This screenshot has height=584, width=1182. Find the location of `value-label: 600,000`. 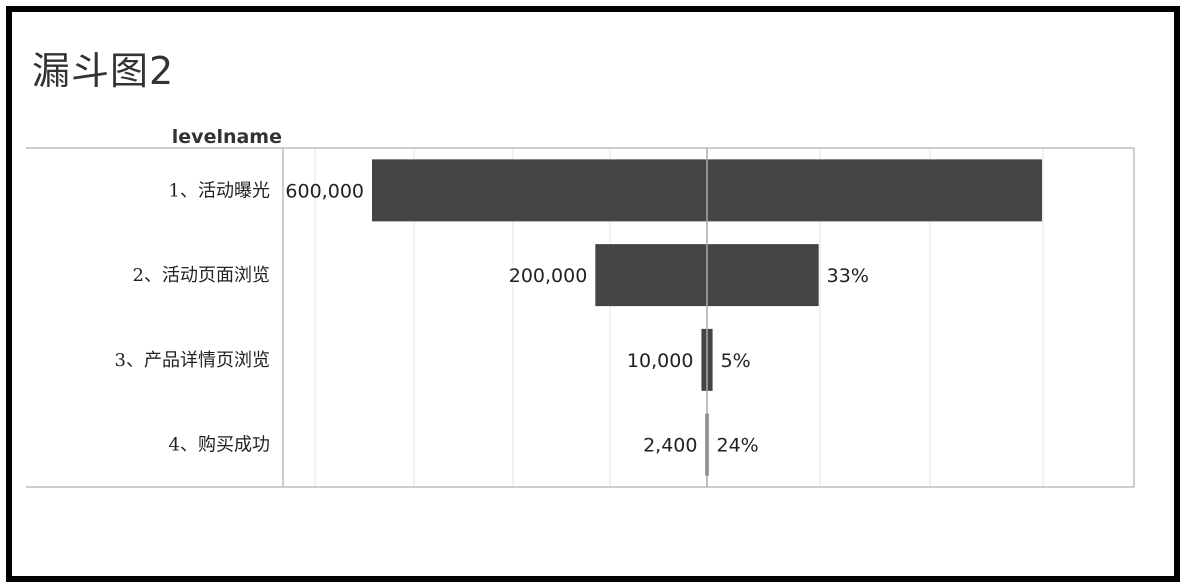

value-label: 600,000 is located at coordinates (324, 191).